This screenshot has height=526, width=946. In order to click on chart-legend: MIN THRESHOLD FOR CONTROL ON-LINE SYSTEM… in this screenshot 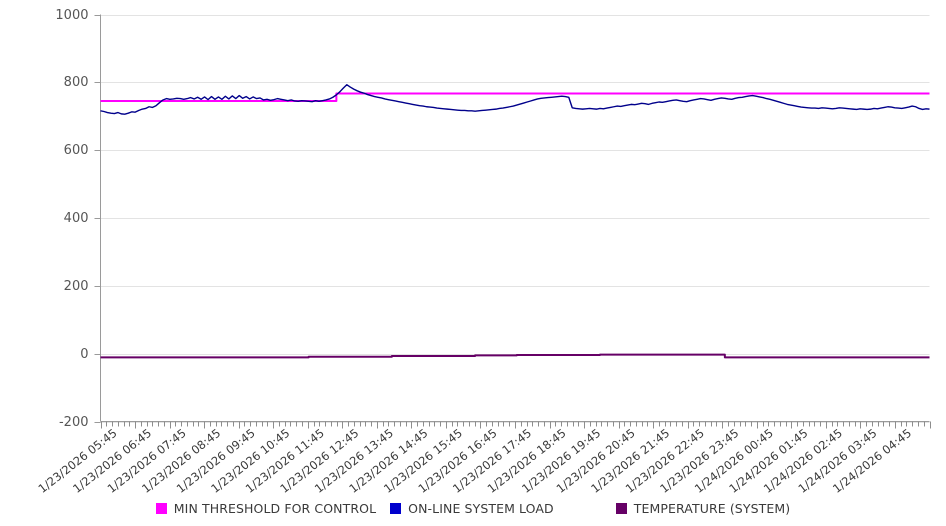, I will do `click(473, 508)`.